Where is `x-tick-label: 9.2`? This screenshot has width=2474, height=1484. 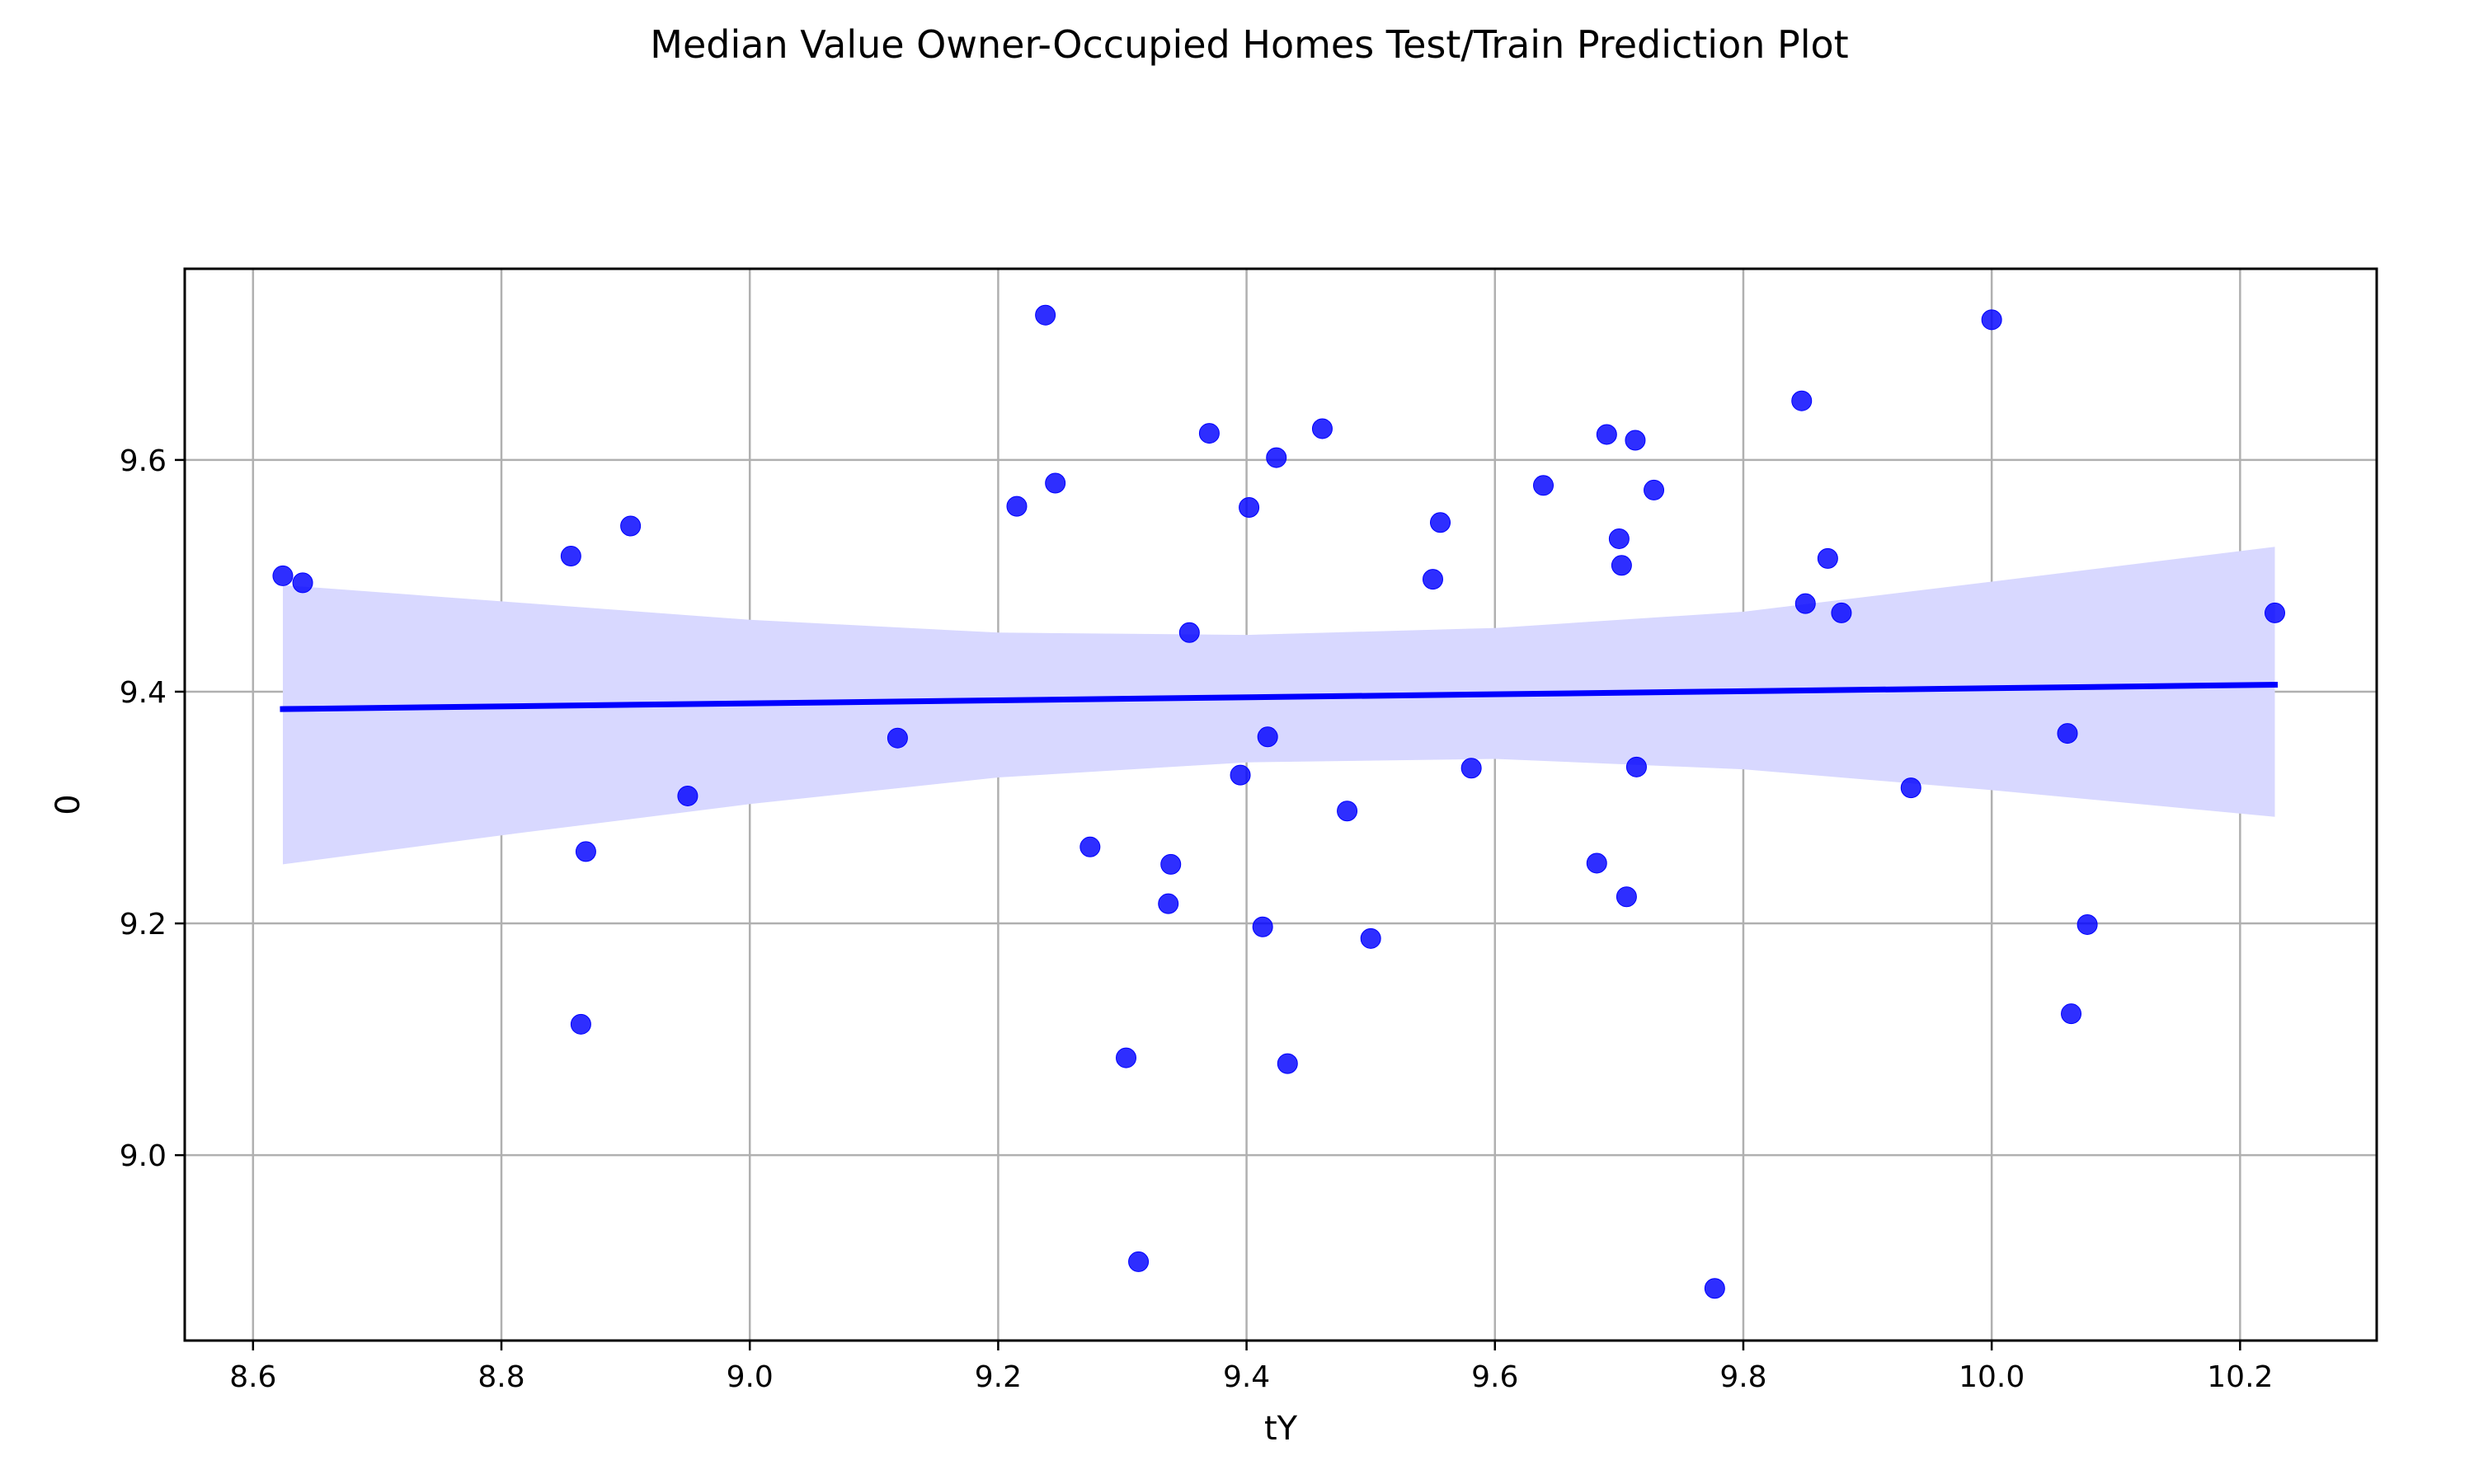 x-tick-label: 9.2 is located at coordinates (998, 1377).